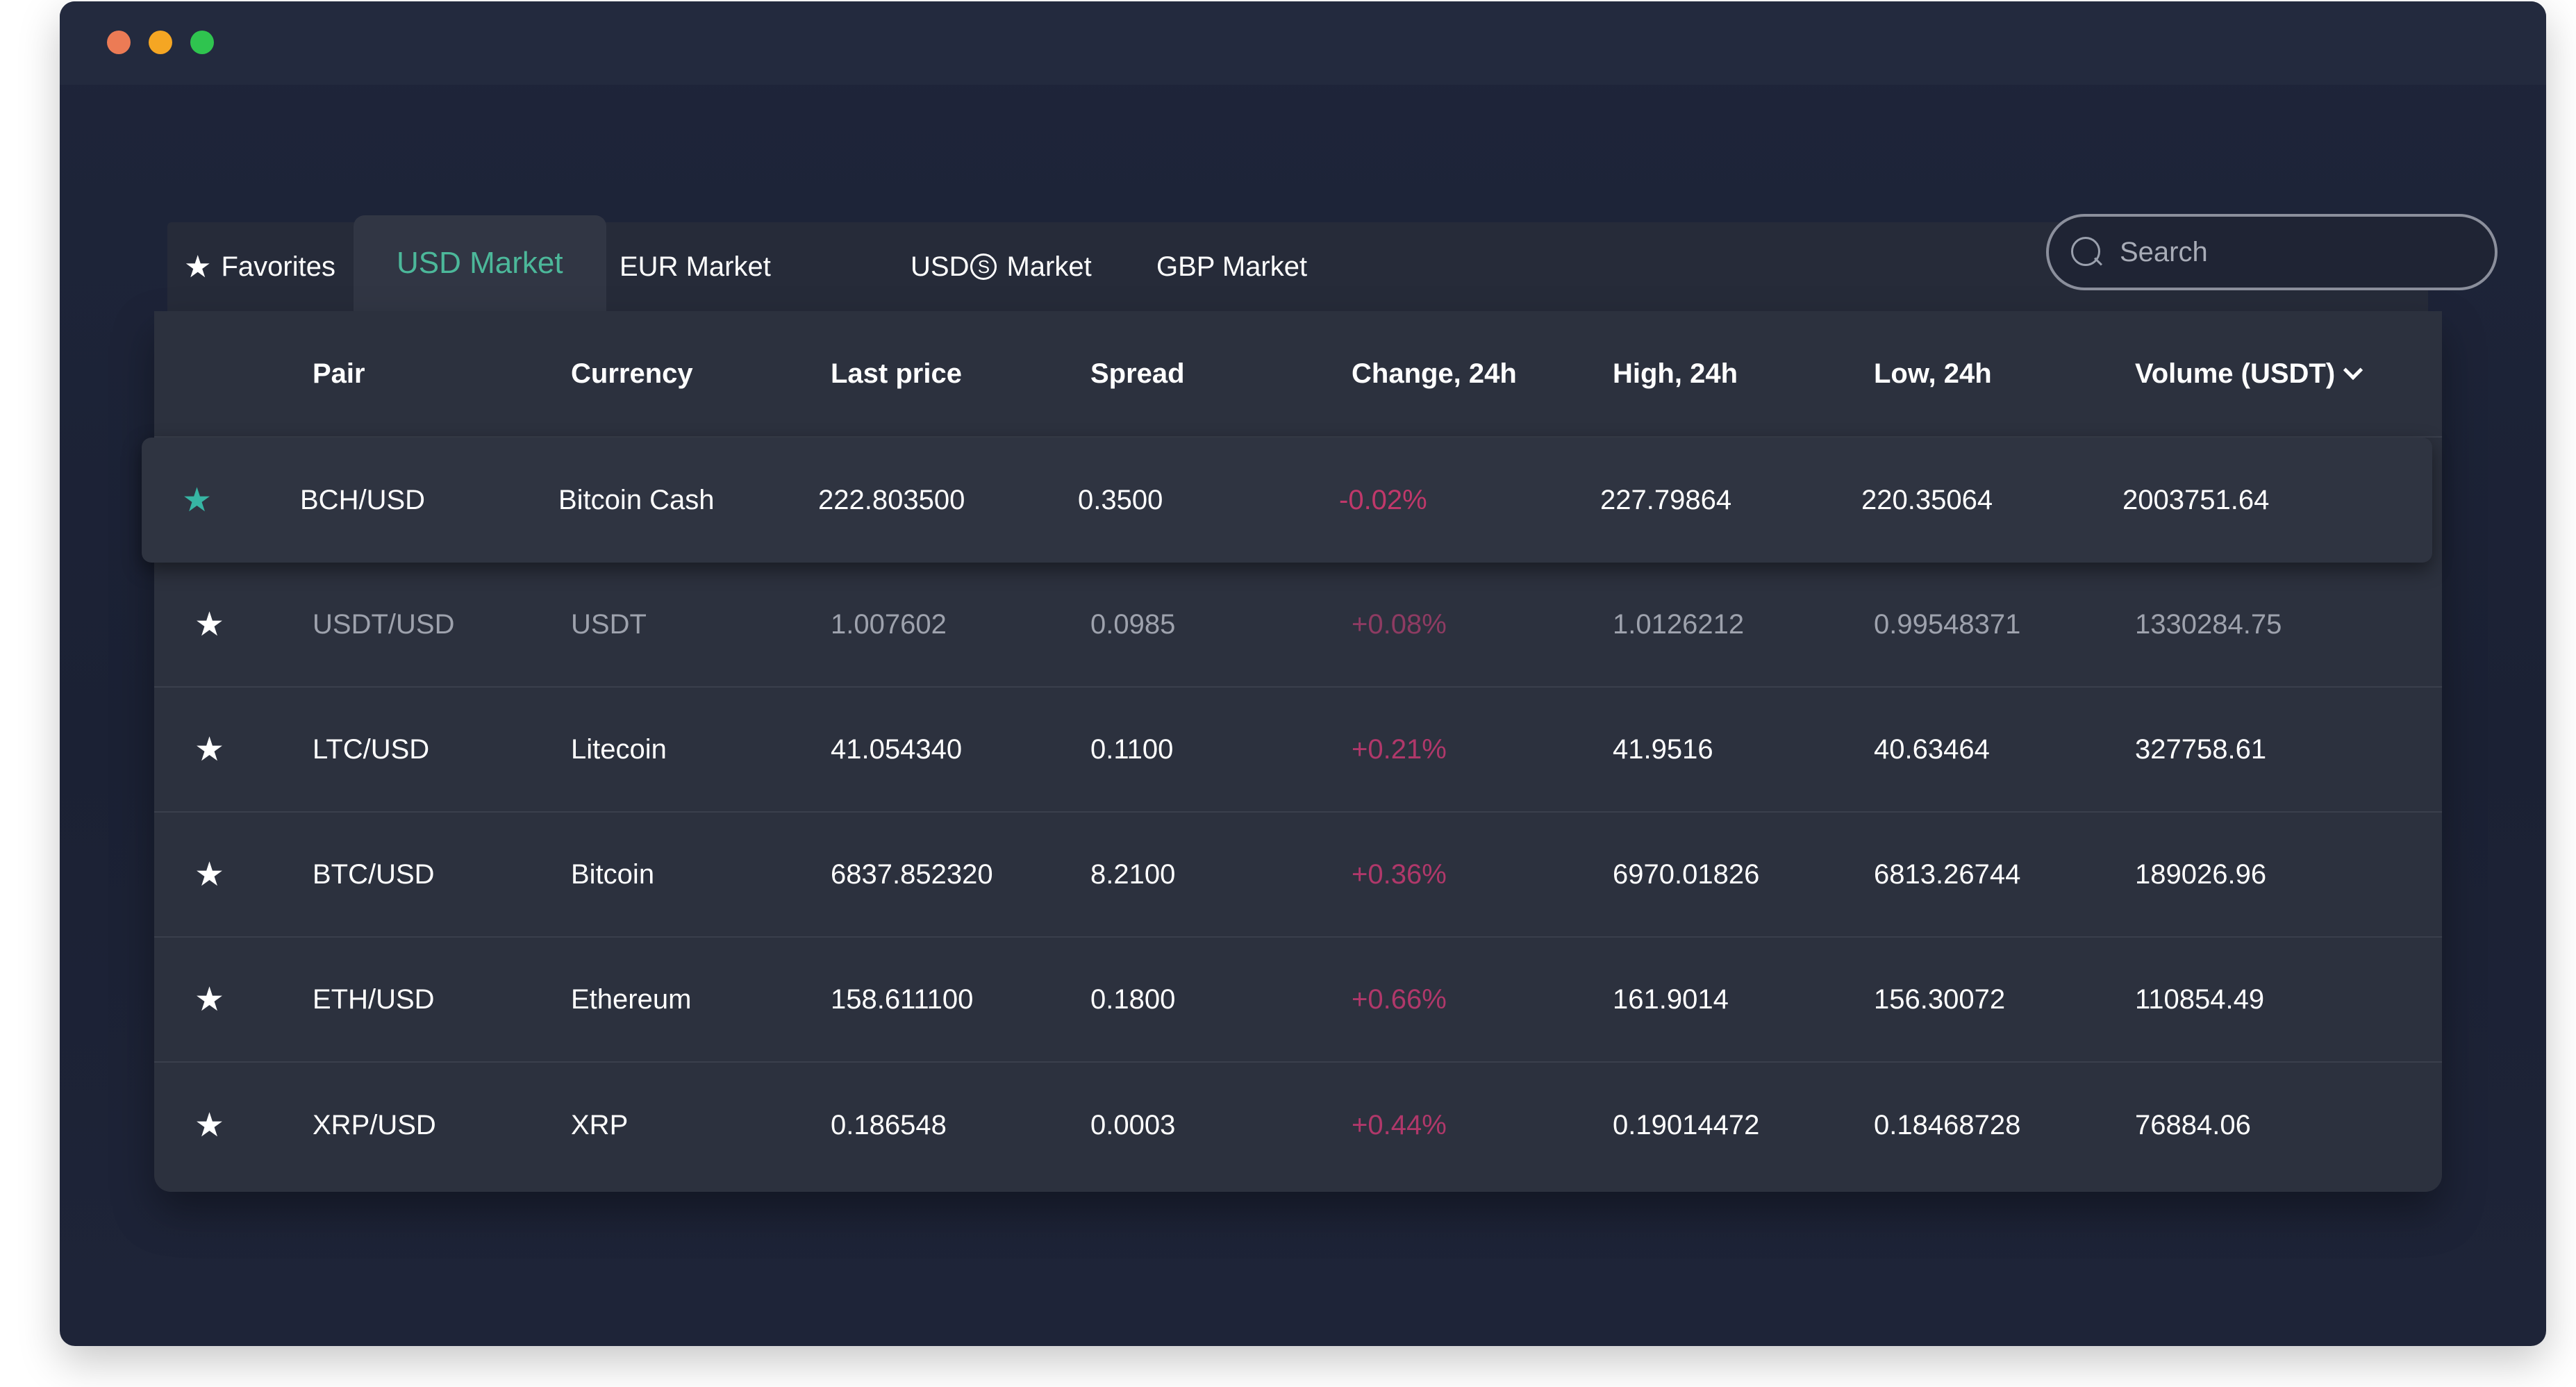 The image size is (2576, 1387). Describe the element at coordinates (896, 374) in the screenshot. I see `header-last-price: Last price` at that location.